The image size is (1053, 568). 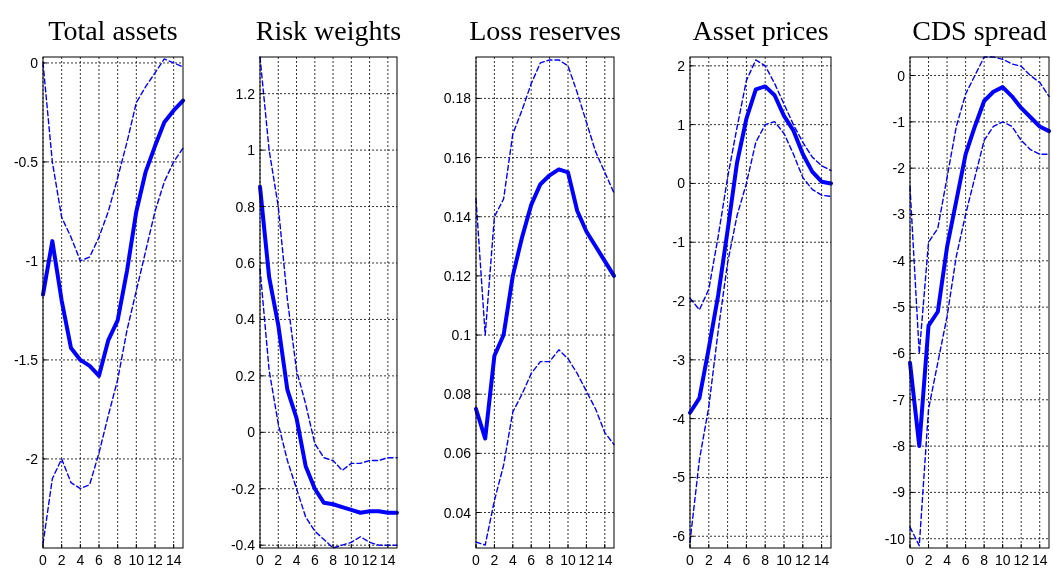 I want to click on y-tick-label: 1.2, so click(x=245, y=93).